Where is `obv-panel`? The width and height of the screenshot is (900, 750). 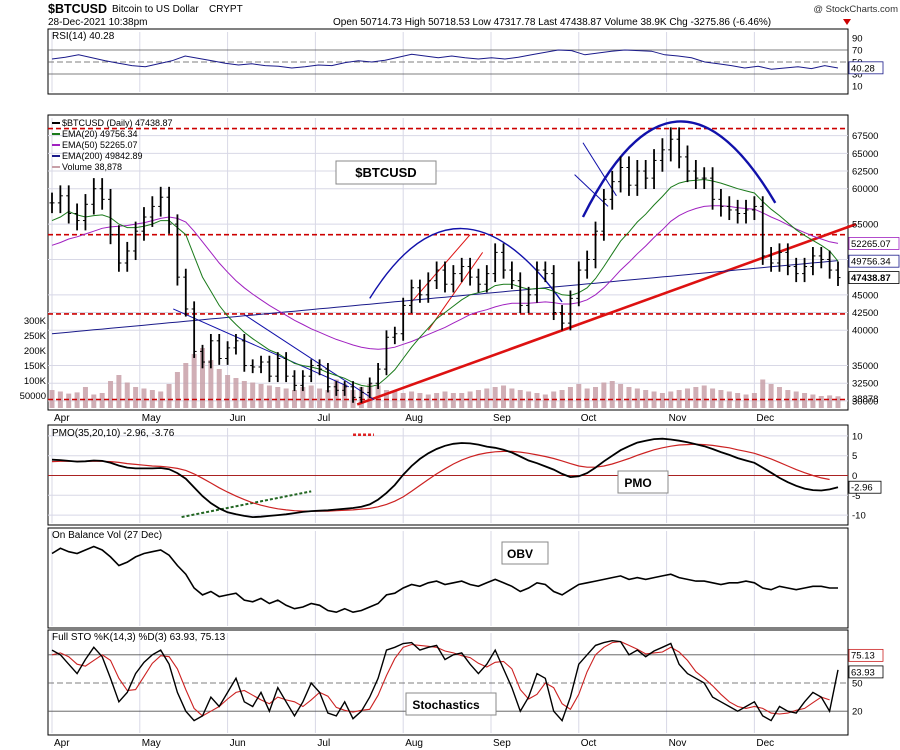
obv-panel is located at coordinates (448, 578).